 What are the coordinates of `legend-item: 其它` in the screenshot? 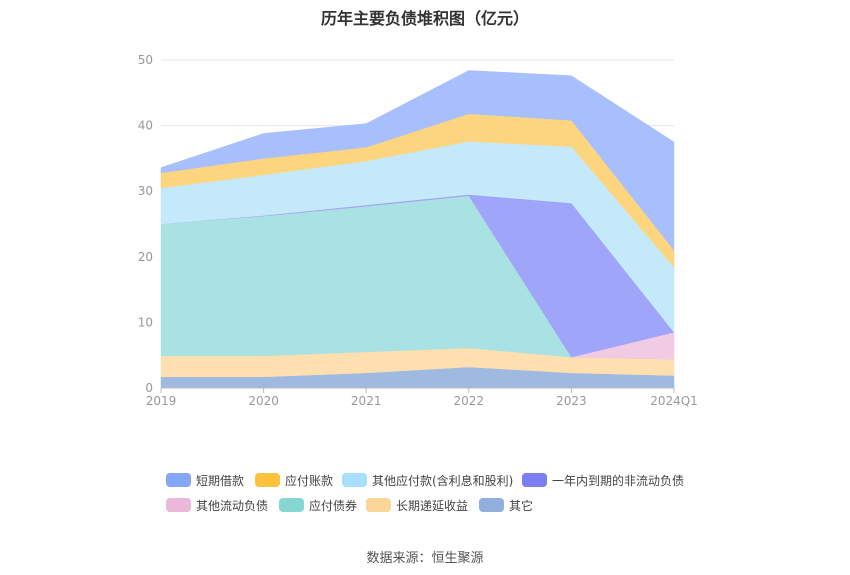 It's located at (506, 505).